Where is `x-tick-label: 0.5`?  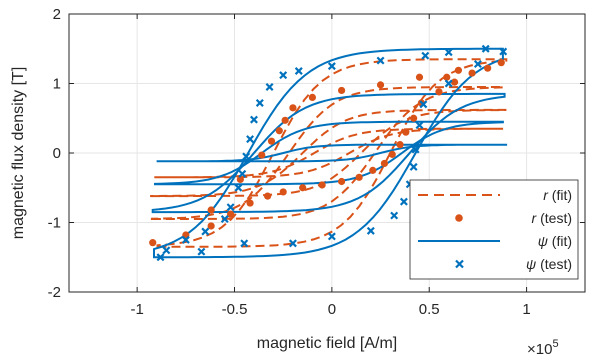 x-tick-label: 0.5 is located at coordinates (429, 309).